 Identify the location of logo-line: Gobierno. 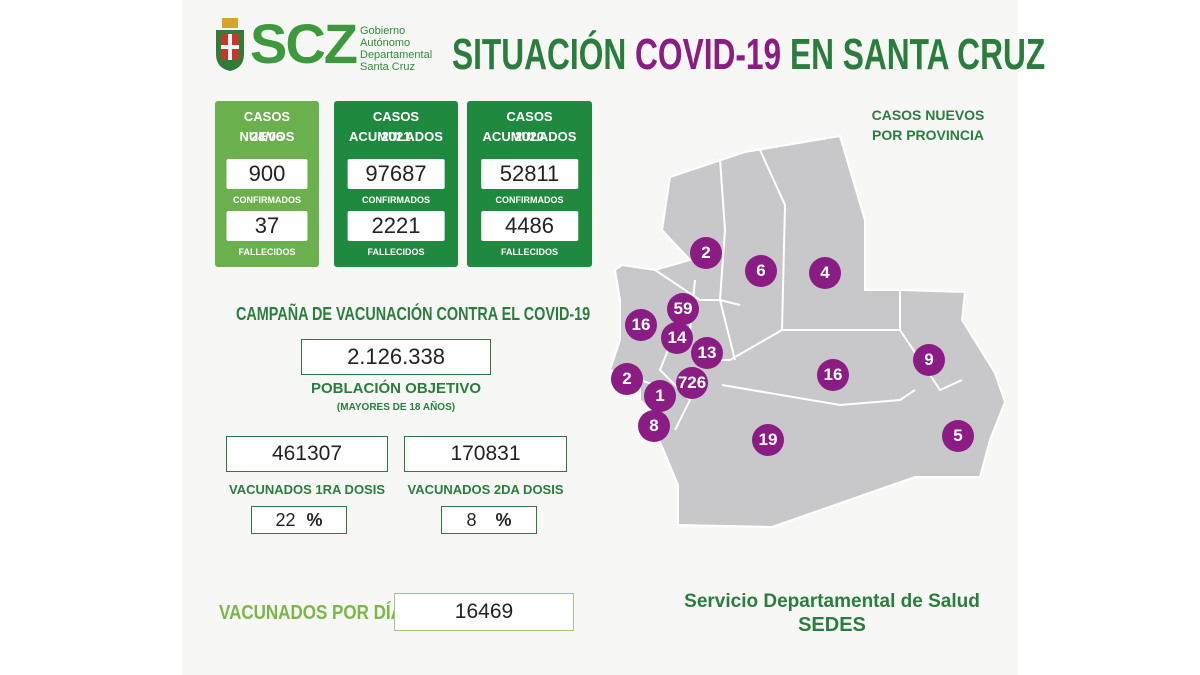
(383, 31).